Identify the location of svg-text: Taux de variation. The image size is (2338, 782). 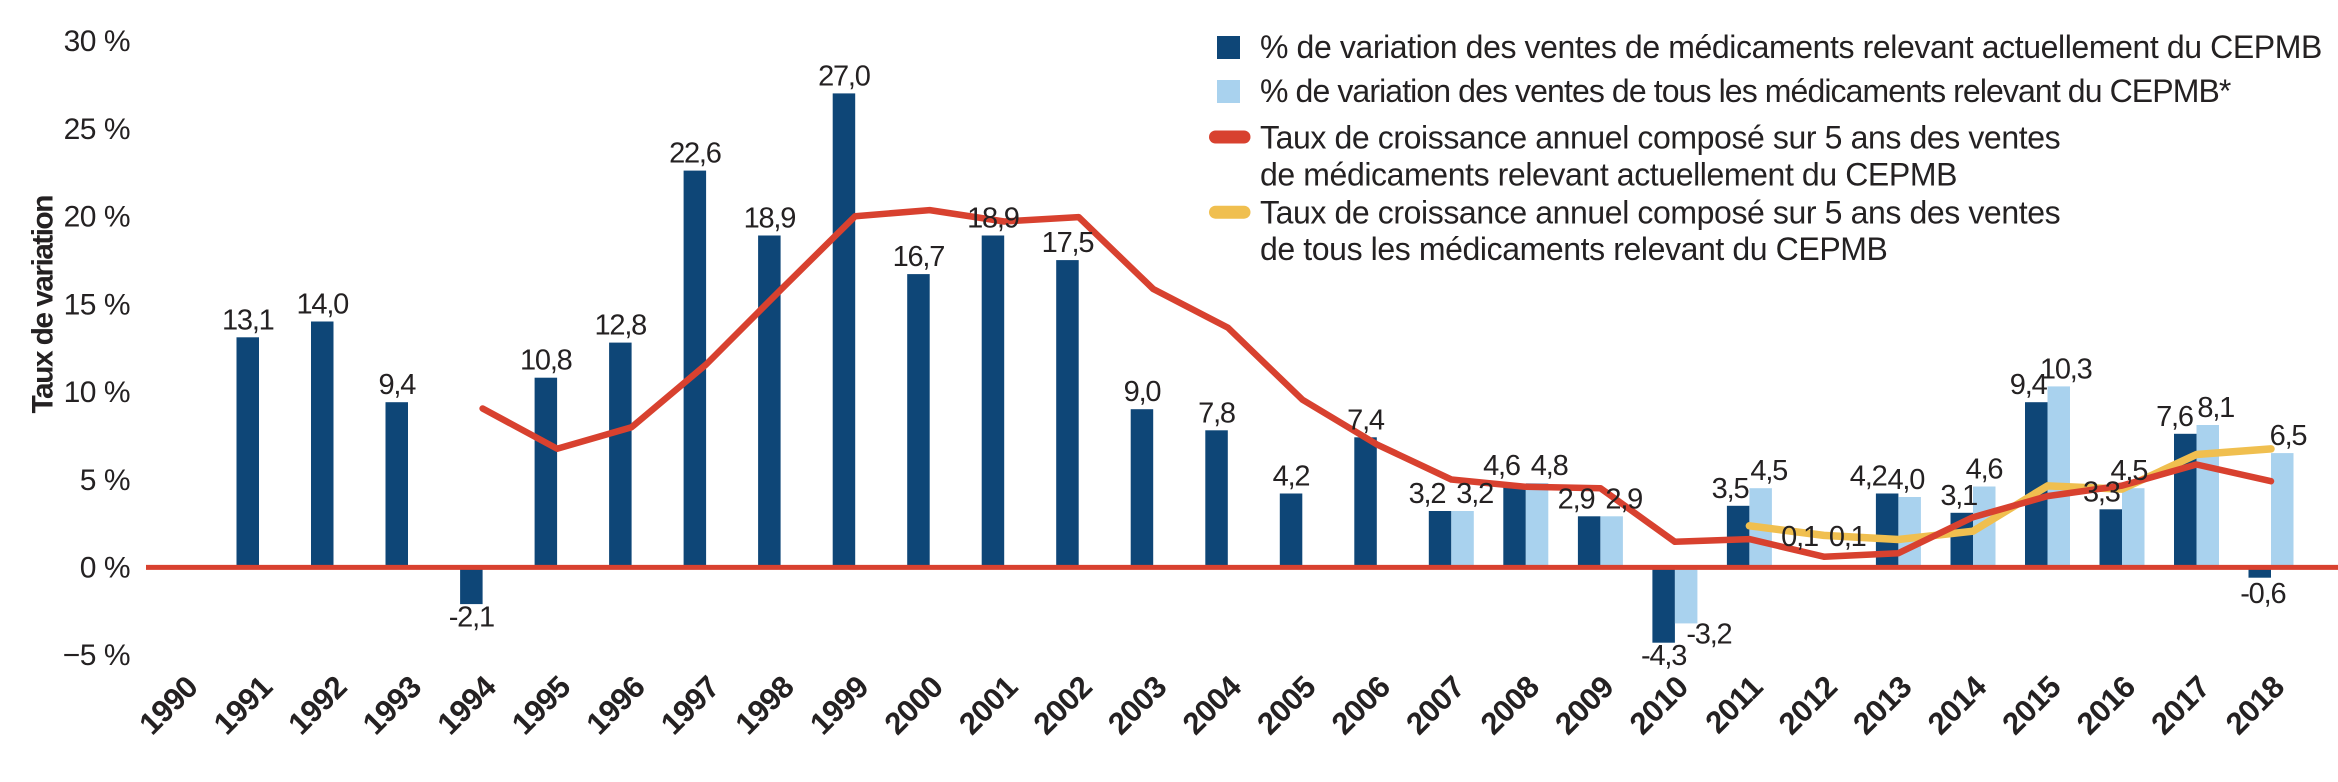
(43, 305).